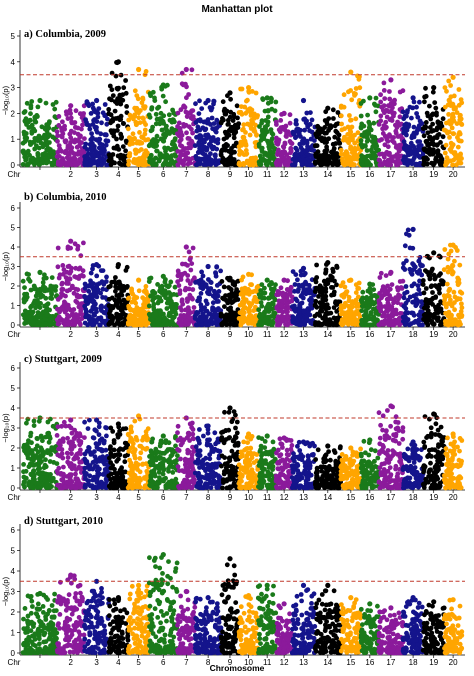 The width and height of the screenshot is (474, 676). I want to click on chromosome-label: 3, so click(96, 334).